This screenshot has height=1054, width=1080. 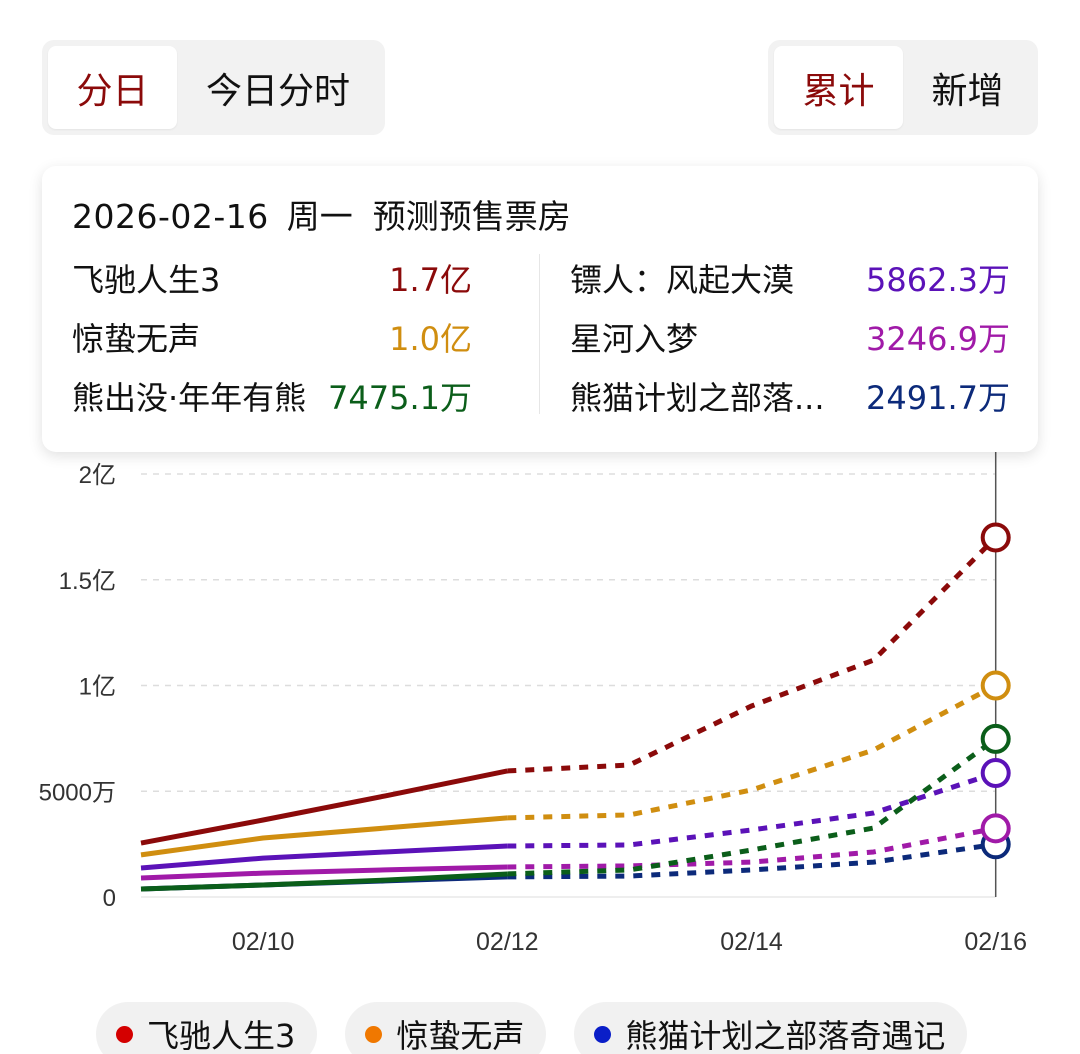 I want to click on svg-text: 02/14, so click(x=751, y=942).